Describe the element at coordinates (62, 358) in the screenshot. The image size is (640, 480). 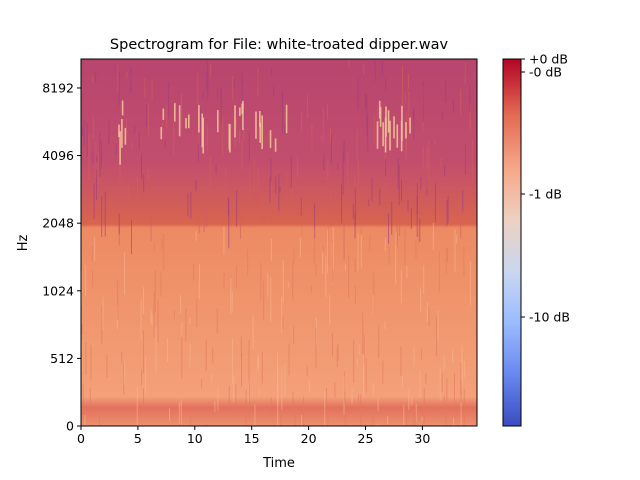
I see `y-tick-label: 512` at that location.